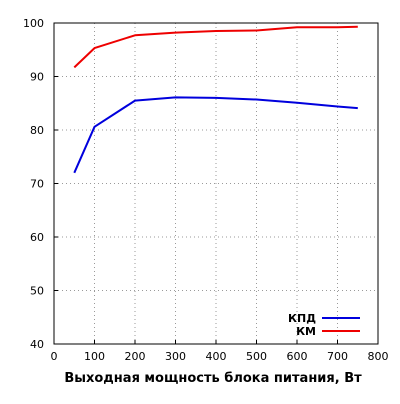 This screenshot has width=400, height=404. What do you see at coordinates (135, 356) in the screenshot?
I see `x-tick-label: 200` at bounding box center [135, 356].